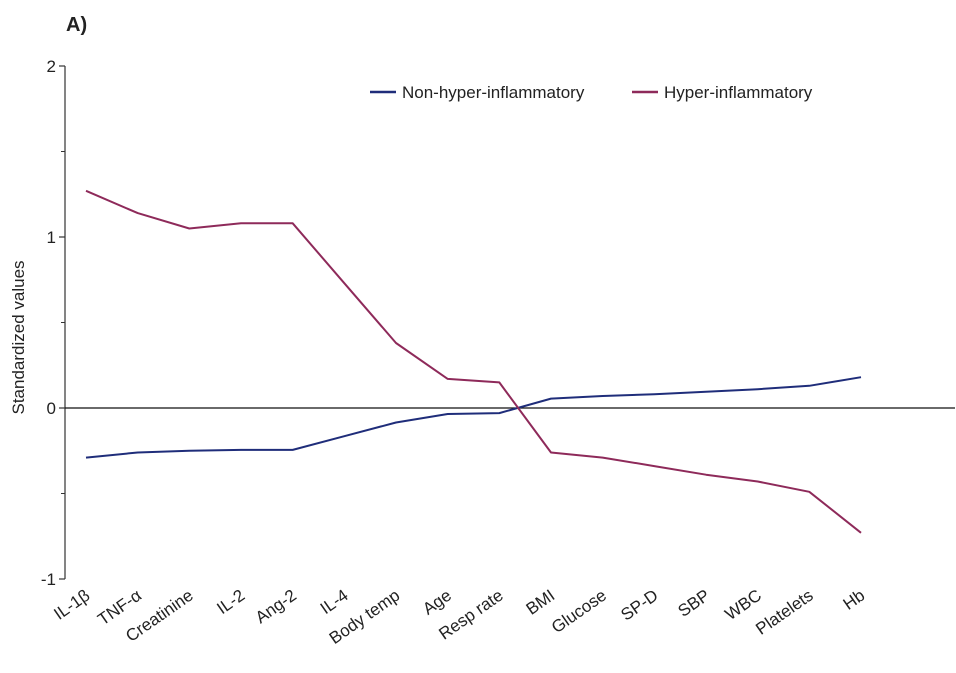 This screenshot has height=673, width=956. I want to click on x-tick-label: Platelets, so click(784, 612).